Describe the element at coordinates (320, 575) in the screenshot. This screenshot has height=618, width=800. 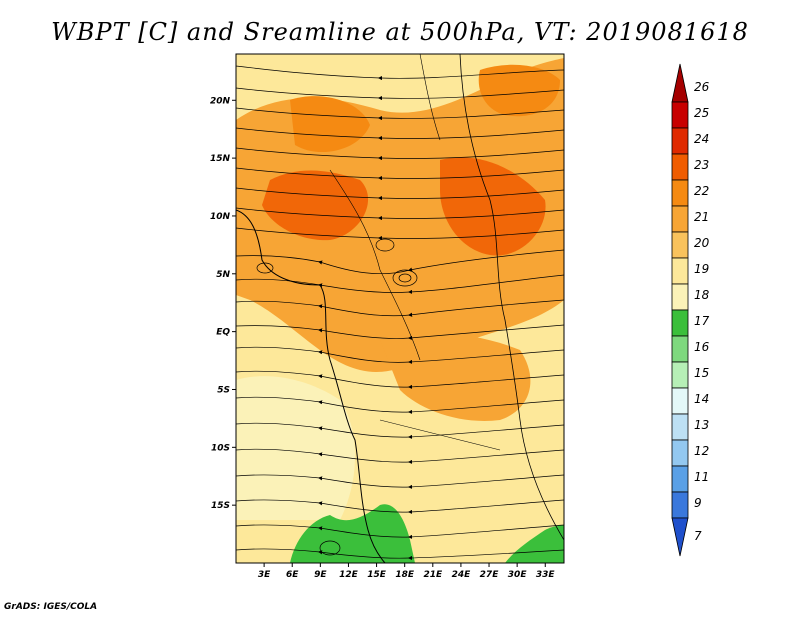
I see `lon-tick-label: 9E` at that location.